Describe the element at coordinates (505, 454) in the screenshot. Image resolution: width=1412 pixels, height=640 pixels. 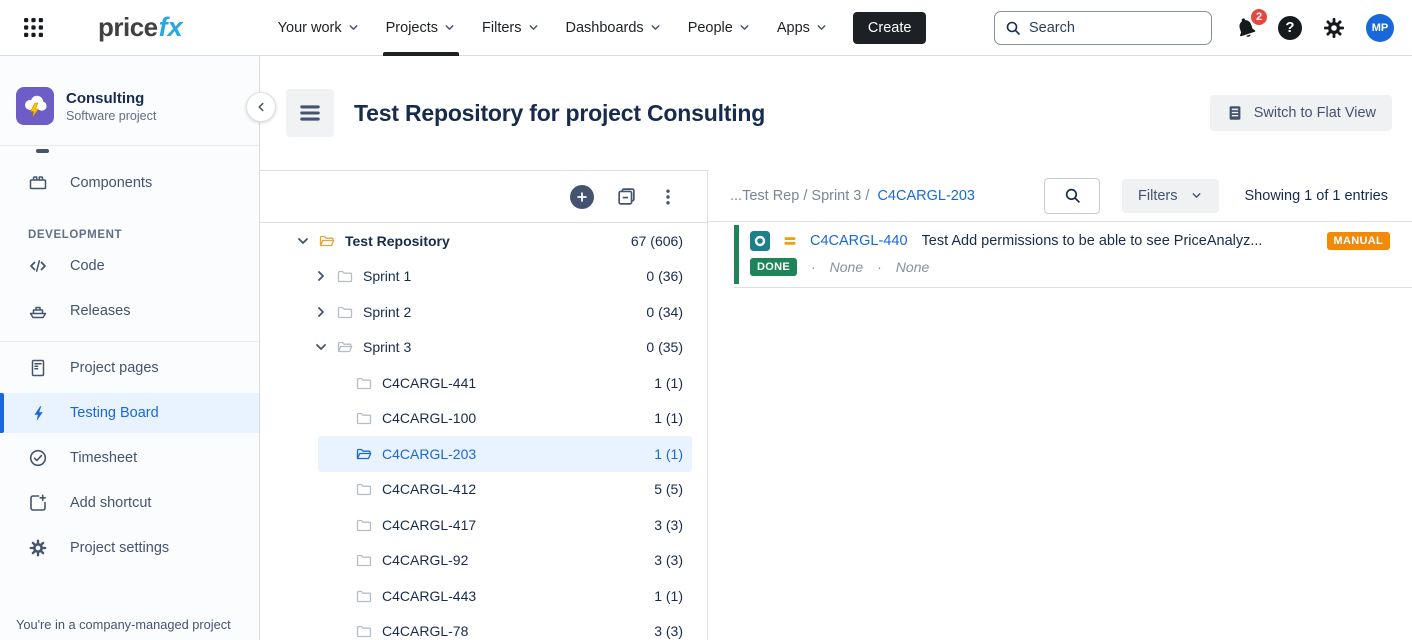
I see `tree-row-c4cargl-203-selected: C4CARGL-203 1 (1)` at that location.